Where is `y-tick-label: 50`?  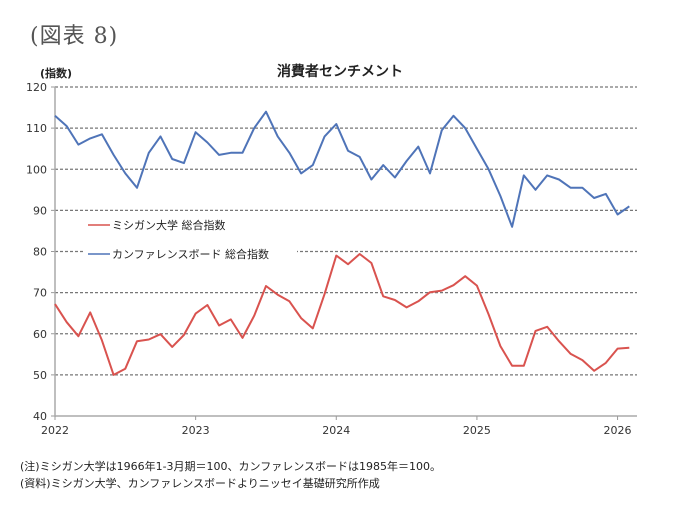
y-tick-label: 50 is located at coordinates (40, 375).